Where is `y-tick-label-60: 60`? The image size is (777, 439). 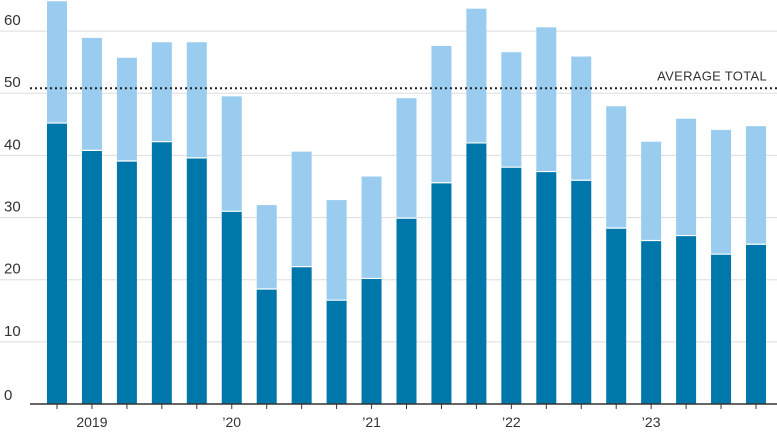
y-tick-label-60: 60 is located at coordinates (12, 20).